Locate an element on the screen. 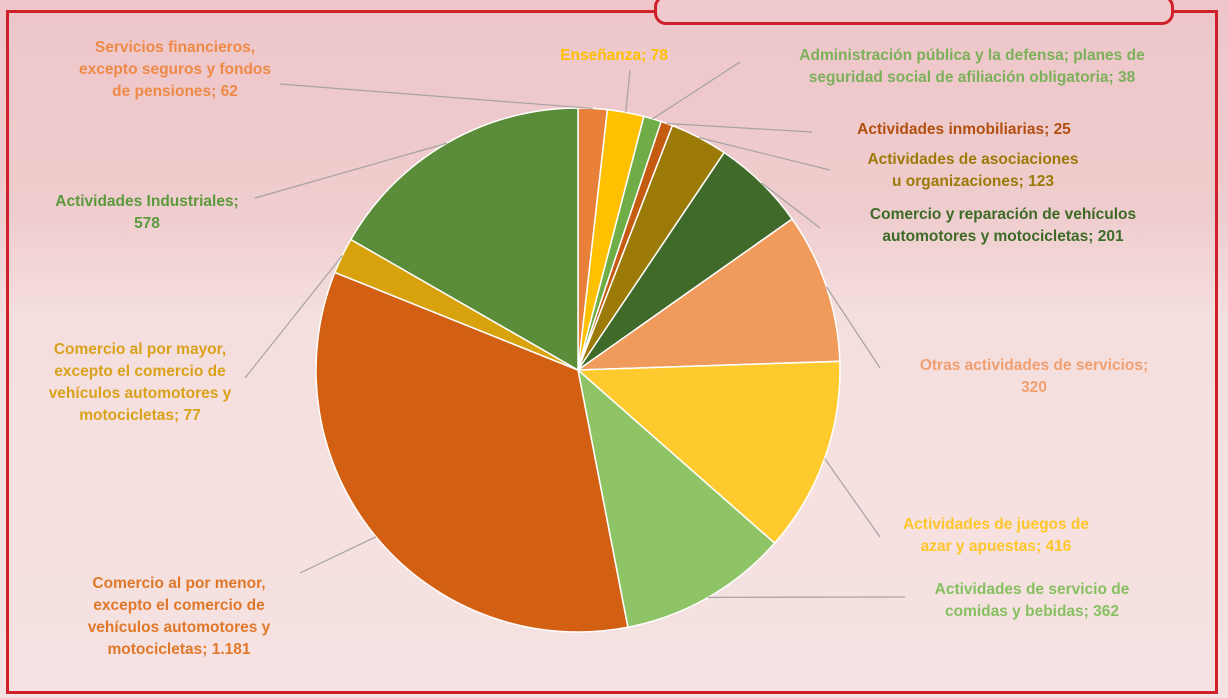  data-label-line: excepto seguros y fondos is located at coordinates (175, 69).